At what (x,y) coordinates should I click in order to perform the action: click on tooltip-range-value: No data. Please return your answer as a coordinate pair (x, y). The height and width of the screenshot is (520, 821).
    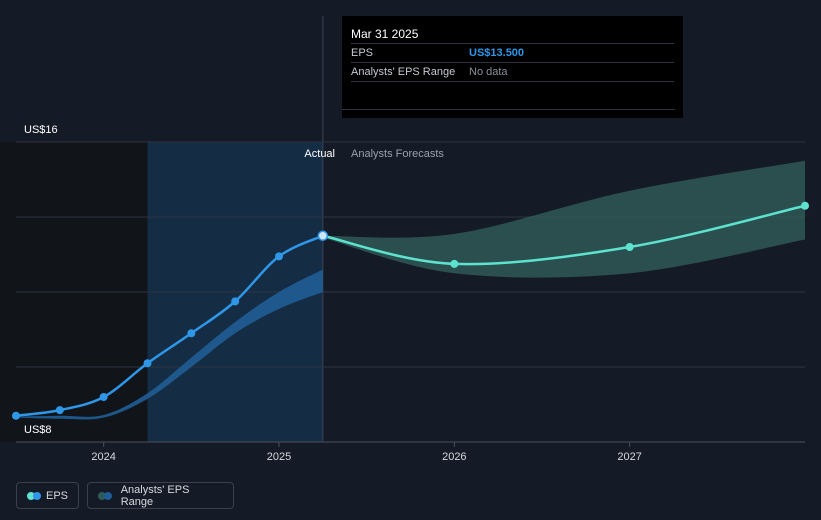
    Looking at the image, I should click on (488, 72).